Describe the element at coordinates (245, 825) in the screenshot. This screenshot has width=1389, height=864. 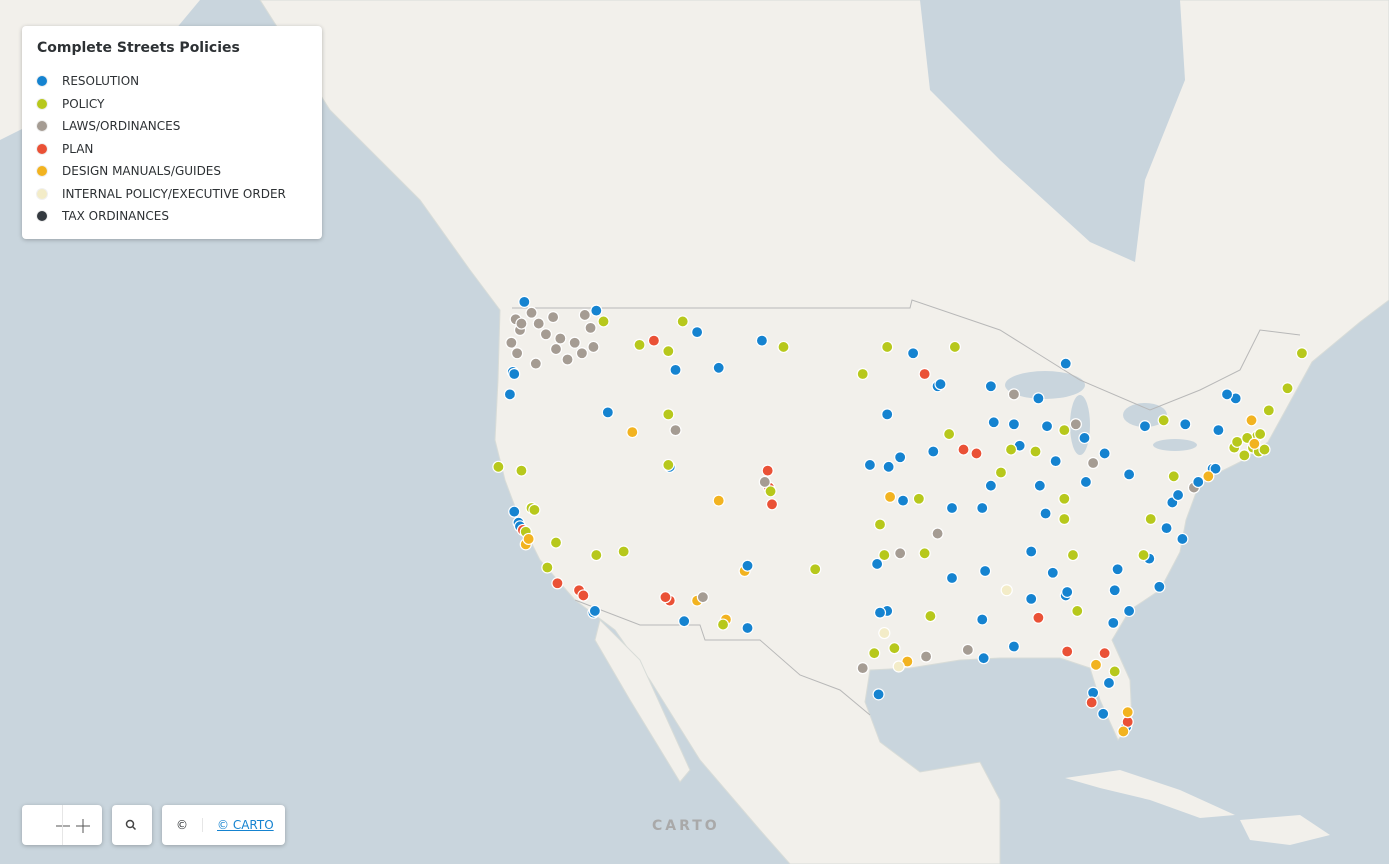
I see `attribution-link: © CARTO` at that location.